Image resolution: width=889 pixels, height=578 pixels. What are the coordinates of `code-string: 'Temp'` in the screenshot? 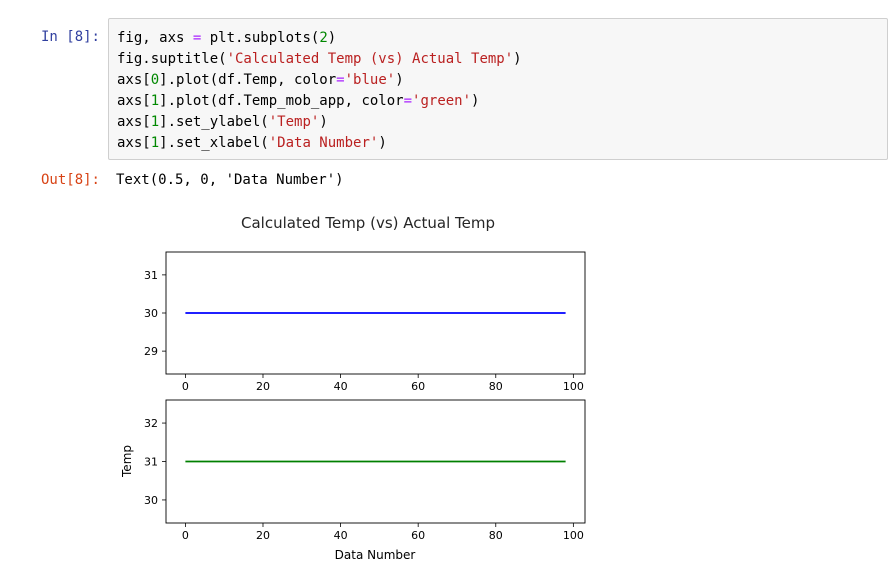 It's located at (294, 122).